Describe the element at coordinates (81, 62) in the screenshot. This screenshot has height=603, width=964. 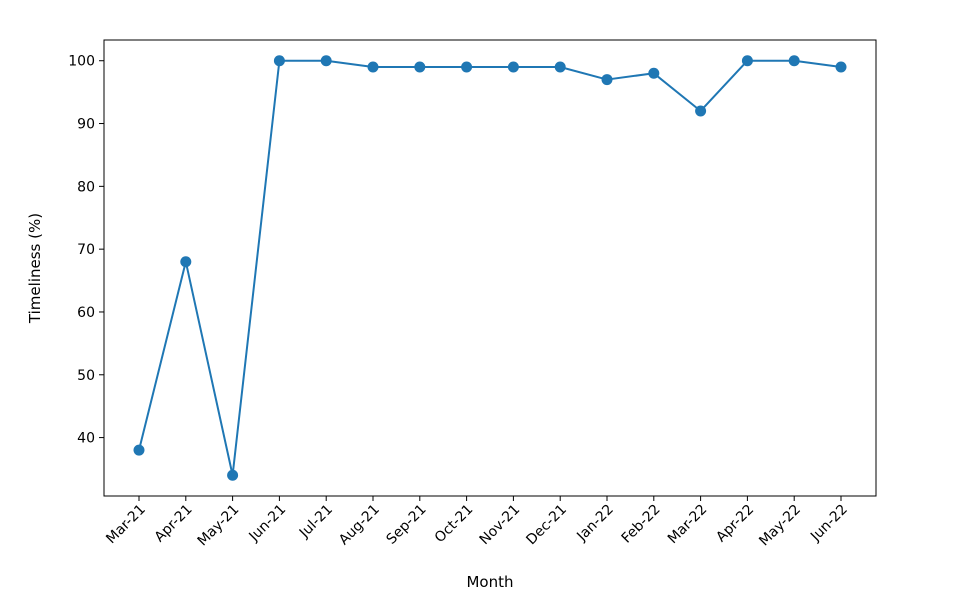
I see `y-tick-label: 100` at that location.